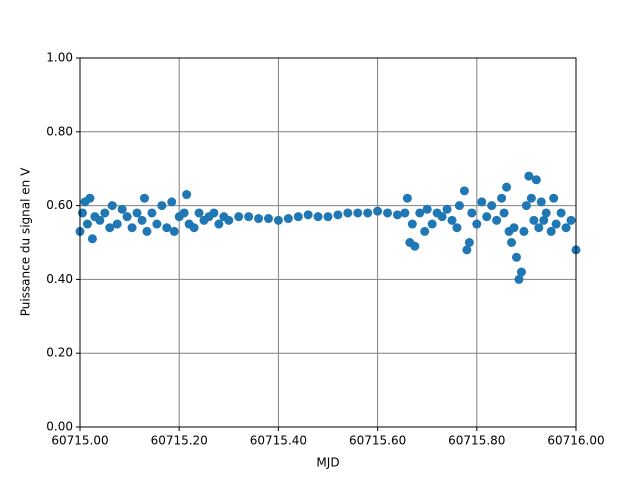 This screenshot has width=640, height=484. What do you see at coordinates (327, 463) in the screenshot?
I see `x-axis-label: MJD` at bounding box center [327, 463].